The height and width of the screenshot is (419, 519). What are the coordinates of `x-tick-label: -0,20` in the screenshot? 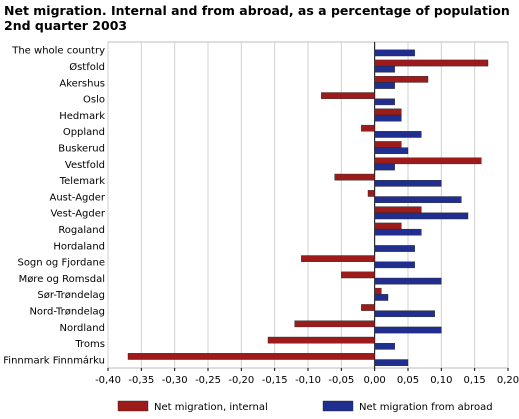 It's located at (241, 380).